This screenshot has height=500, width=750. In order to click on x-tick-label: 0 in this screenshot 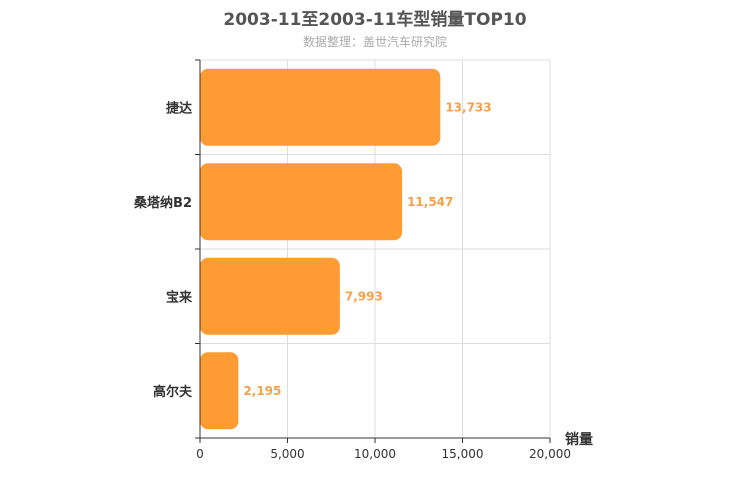, I will do `click(200, 454)`.